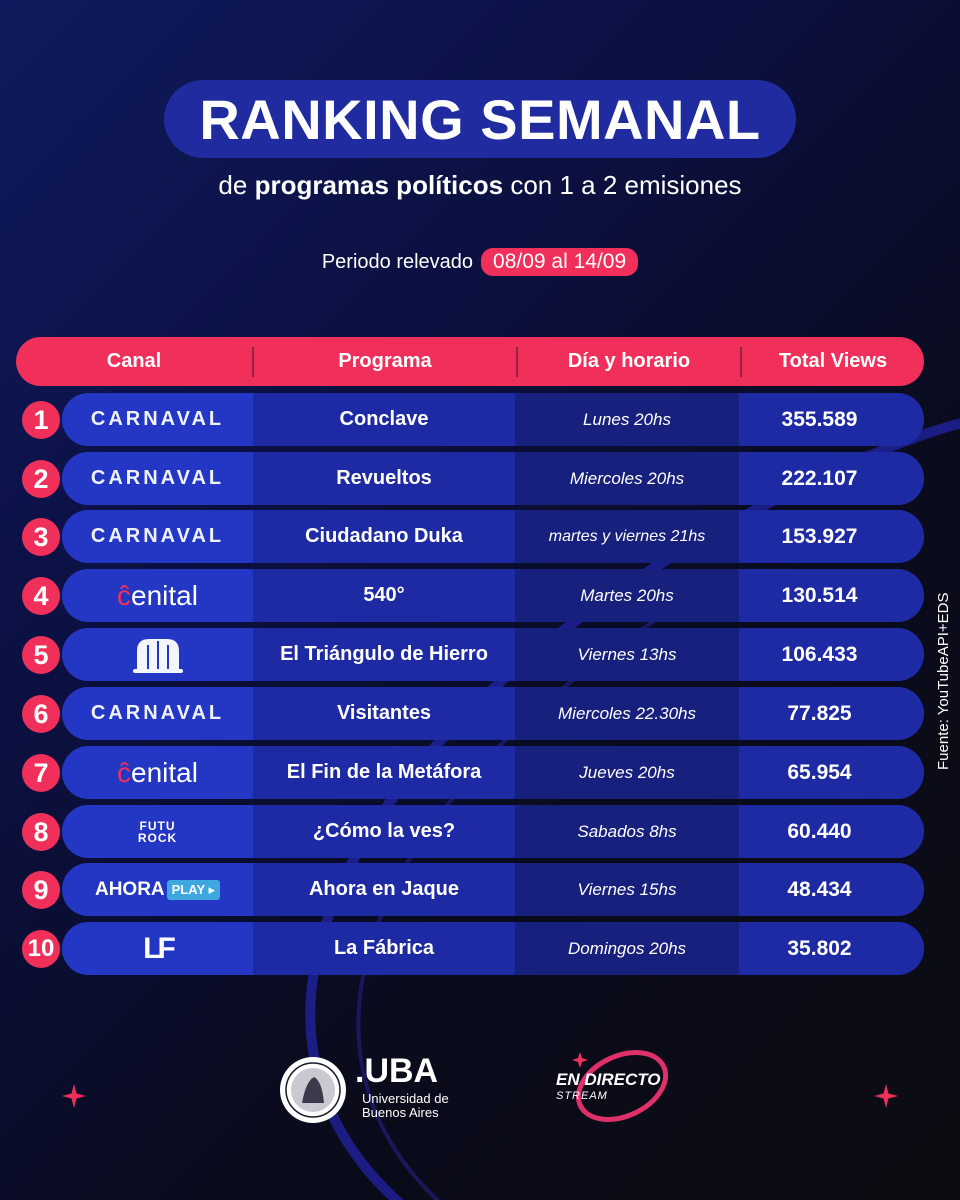  Describe the element at coordinates (943, 681) in the screenshot. I see `source-note: Fuente: YouTubeAPI+EDS` at that location.